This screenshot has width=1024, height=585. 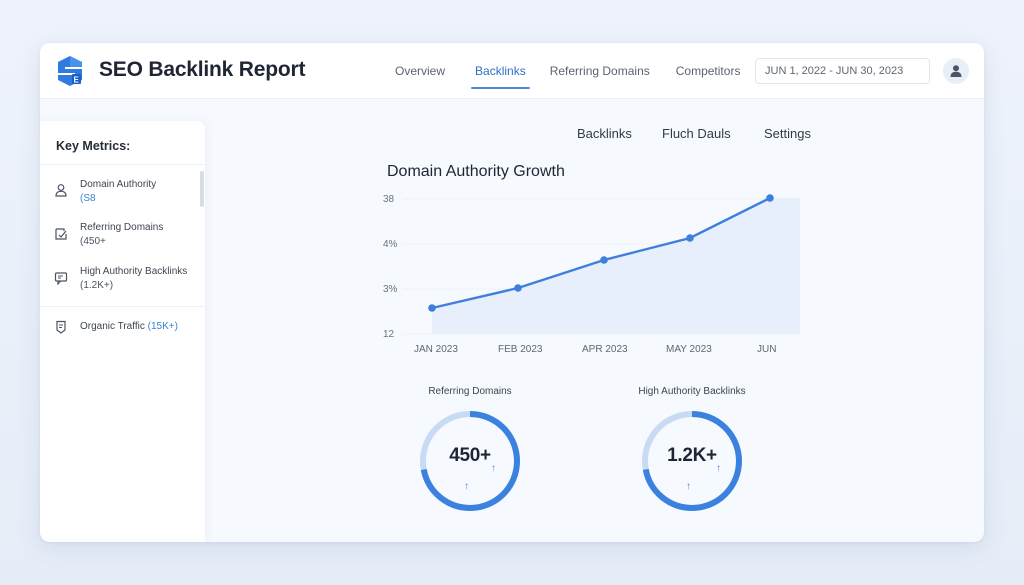 What do you see at coordinates (708, 71) in the screenshot?
I see `tab-competitors: Competitors` at bounding box center [708, 71].